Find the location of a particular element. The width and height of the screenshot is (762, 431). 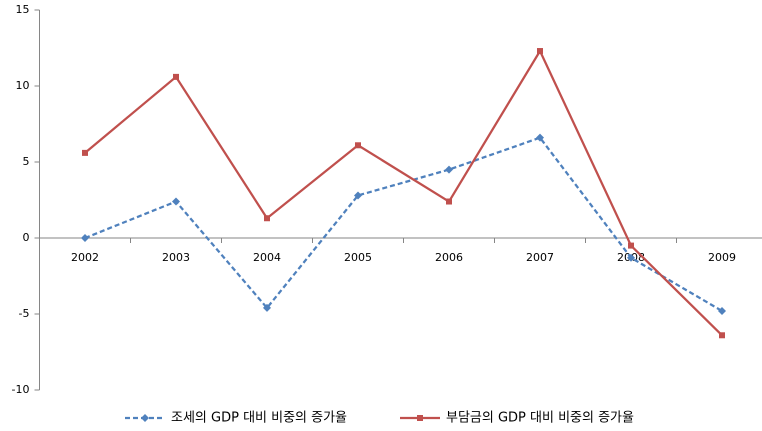

legend-label: 부담금의 GDP 대비 비중의 증가율 is located at coordinates (540, 418).